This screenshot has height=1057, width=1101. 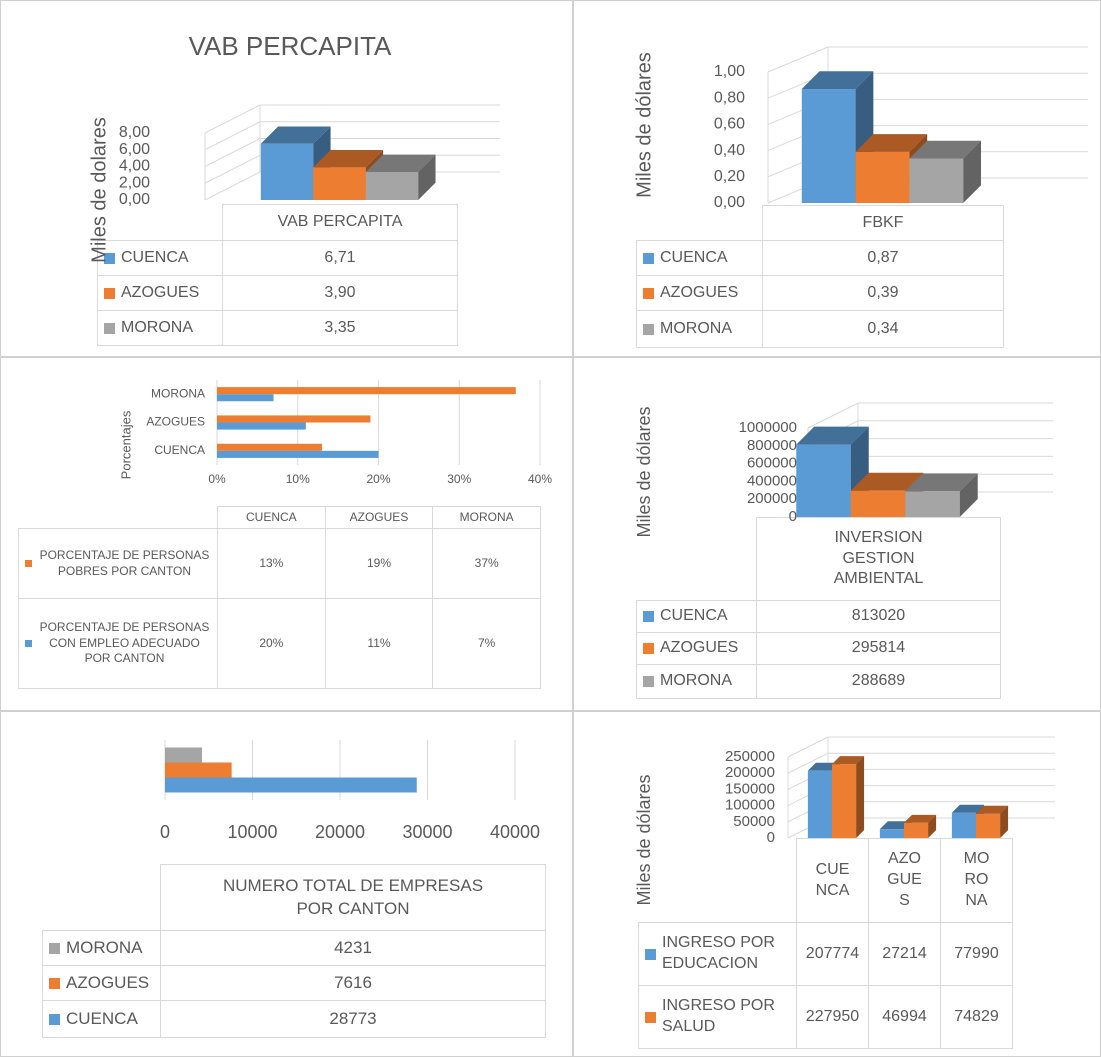 I want to click on legend-cell: INGRESO POR SALUD, so click(x=717, y=1017).